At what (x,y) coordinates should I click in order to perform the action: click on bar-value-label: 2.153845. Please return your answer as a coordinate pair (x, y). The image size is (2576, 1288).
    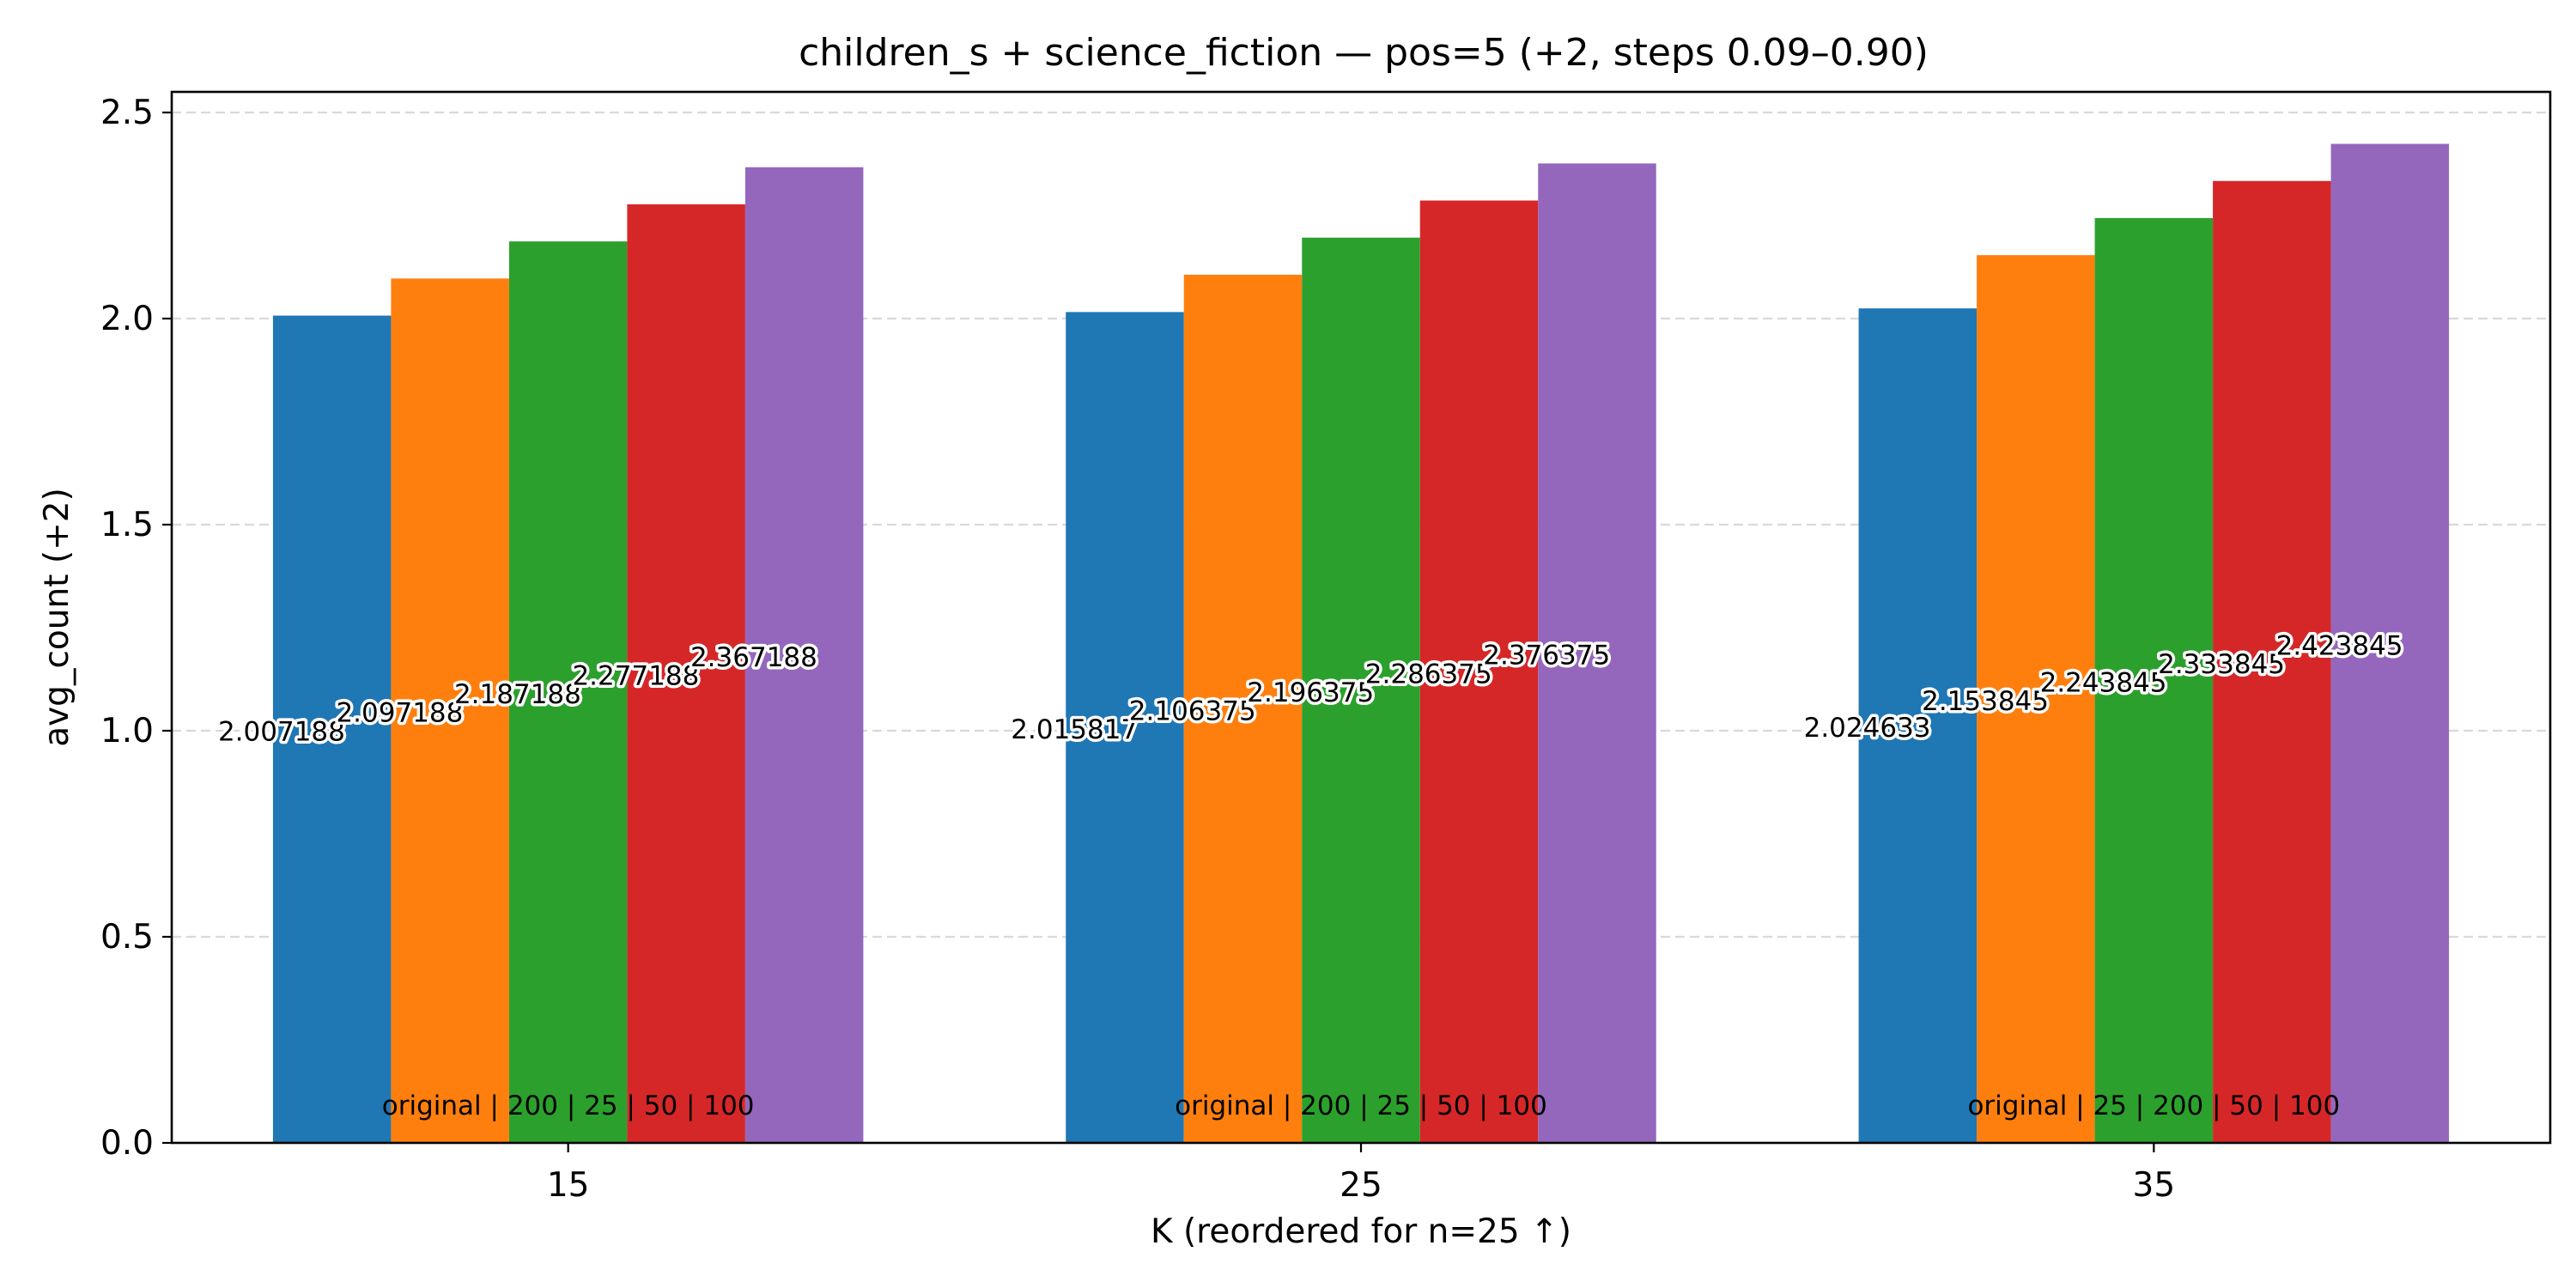
    Looking at the image, I should click on (1985, 702).